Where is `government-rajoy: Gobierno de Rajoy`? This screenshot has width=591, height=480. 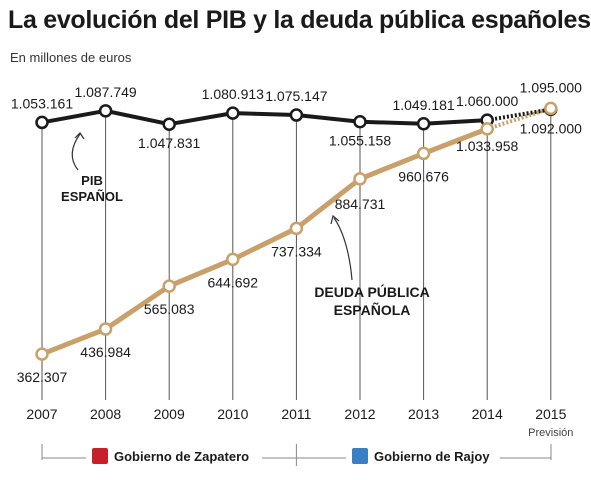
government-rajoy: Gobierno de Rajoy is located at coordinates (421, 456).